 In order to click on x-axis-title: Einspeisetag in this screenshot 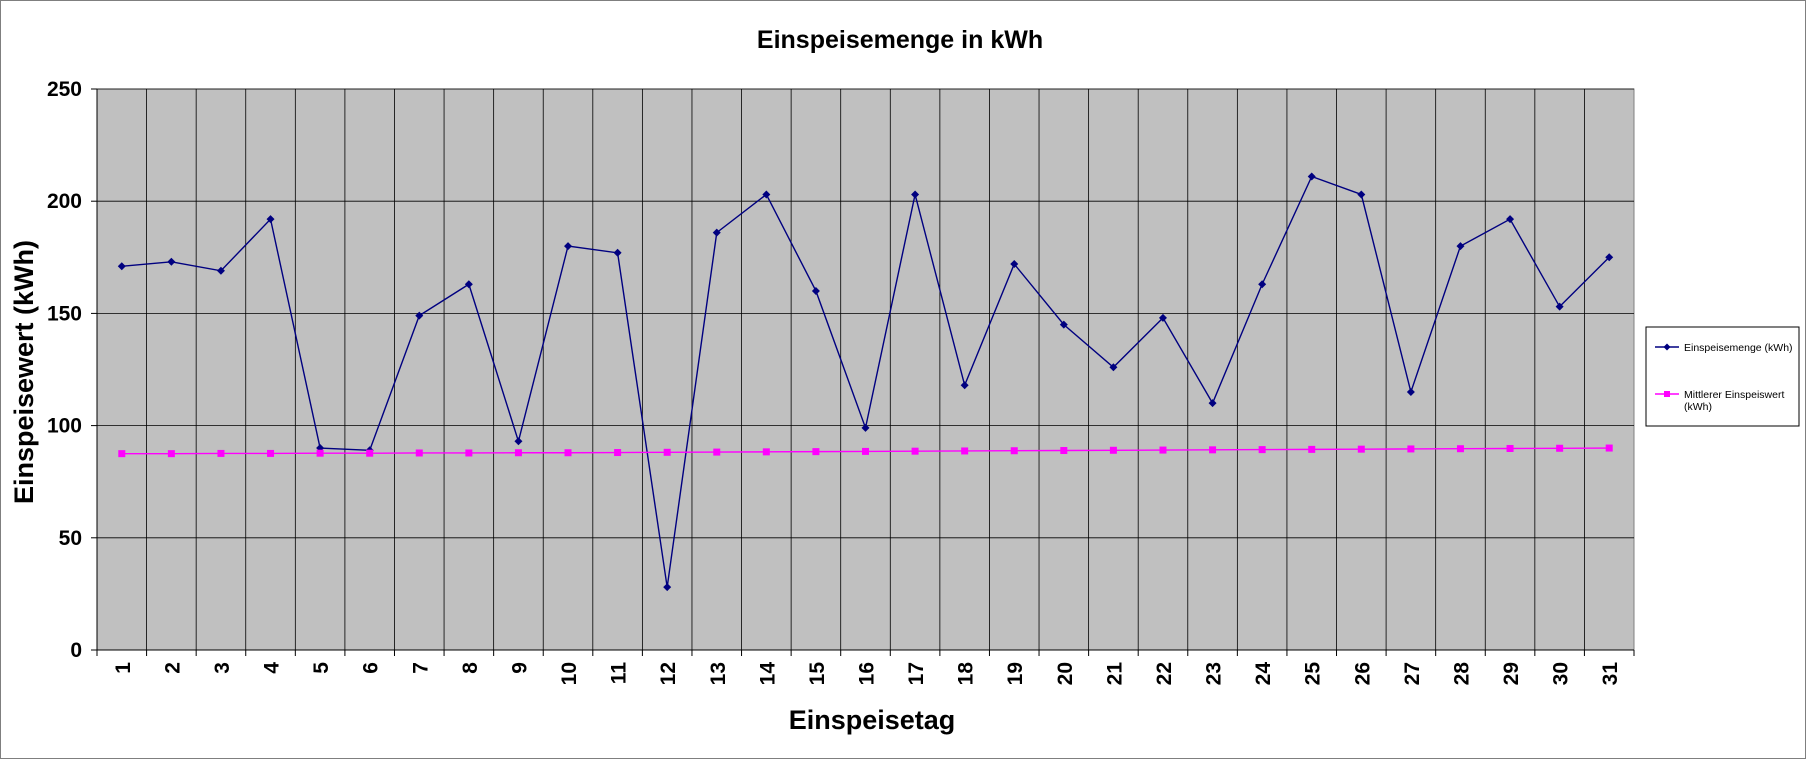, I will do `click(872, 720)`.